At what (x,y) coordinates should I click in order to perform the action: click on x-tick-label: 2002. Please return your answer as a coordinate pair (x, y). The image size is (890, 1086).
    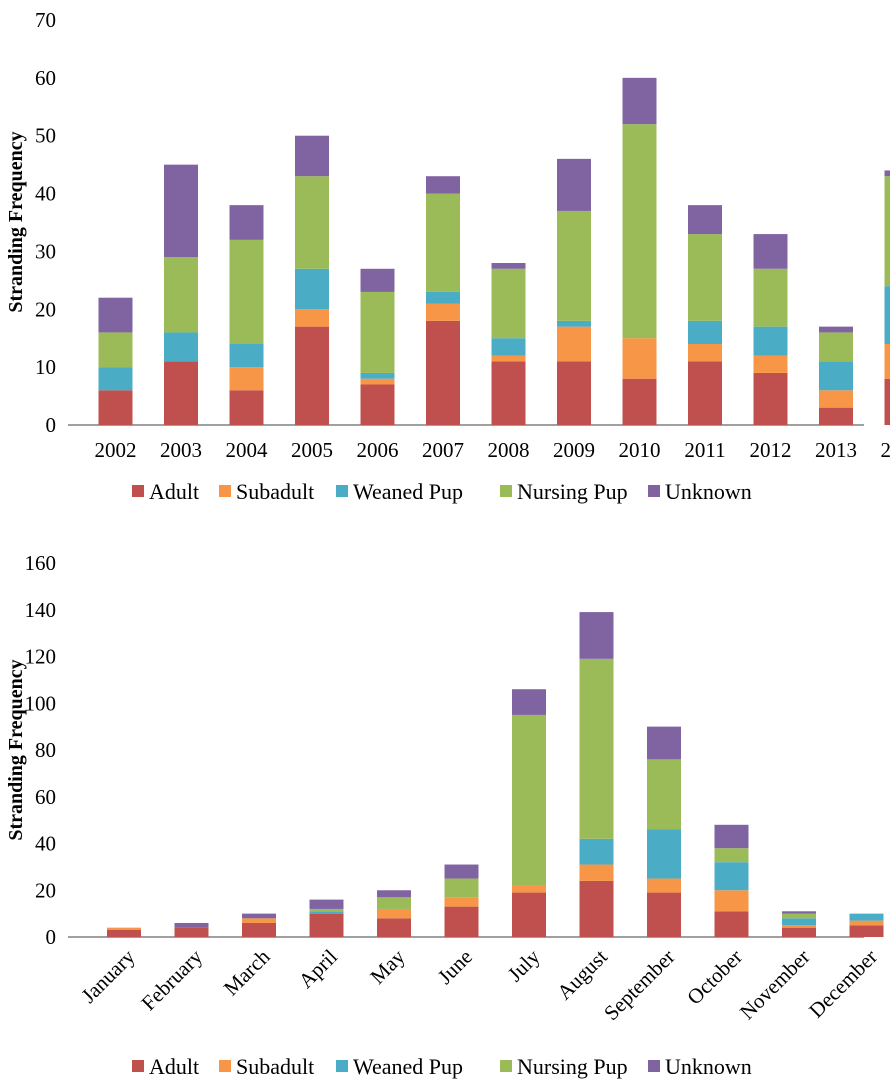
    Looking at the image, I should click on (116, 450).